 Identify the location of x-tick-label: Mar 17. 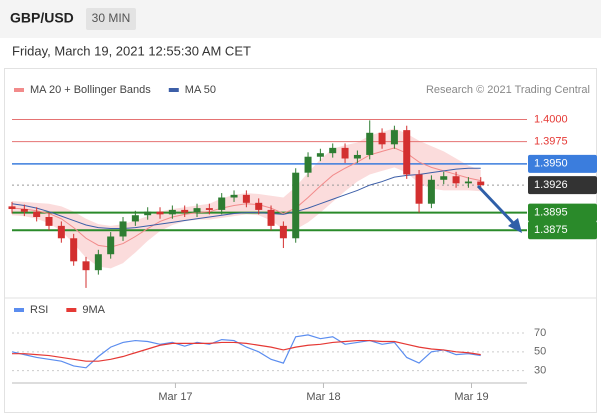
(175, 397).